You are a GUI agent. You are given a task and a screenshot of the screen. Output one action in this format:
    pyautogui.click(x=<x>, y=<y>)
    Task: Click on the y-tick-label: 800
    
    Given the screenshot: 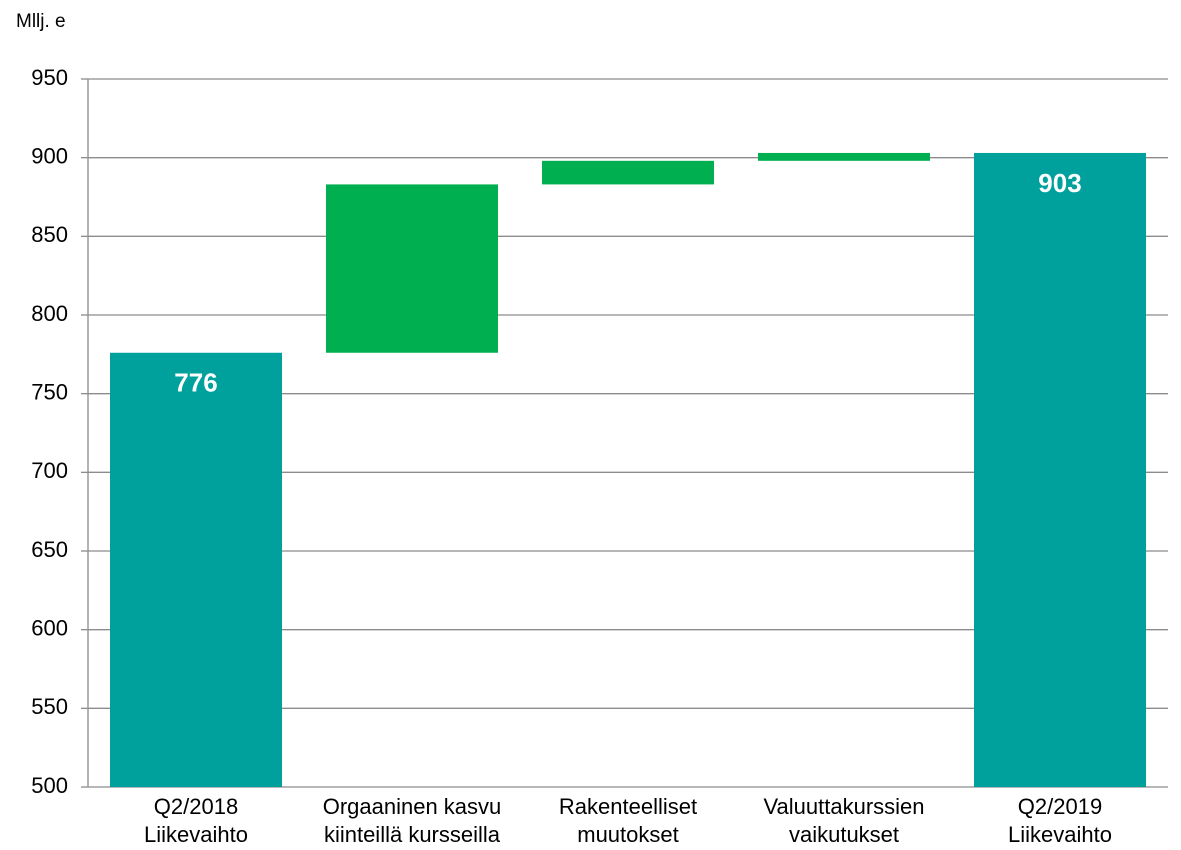 What is the action you would take?
    pyautogui.click(x=49, y=313)
    